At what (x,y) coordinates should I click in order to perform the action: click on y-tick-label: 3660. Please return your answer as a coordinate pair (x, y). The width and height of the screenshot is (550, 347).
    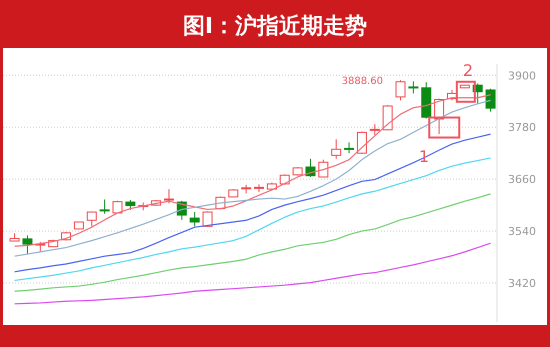
    Looking at the image, I should click on (522, 179).